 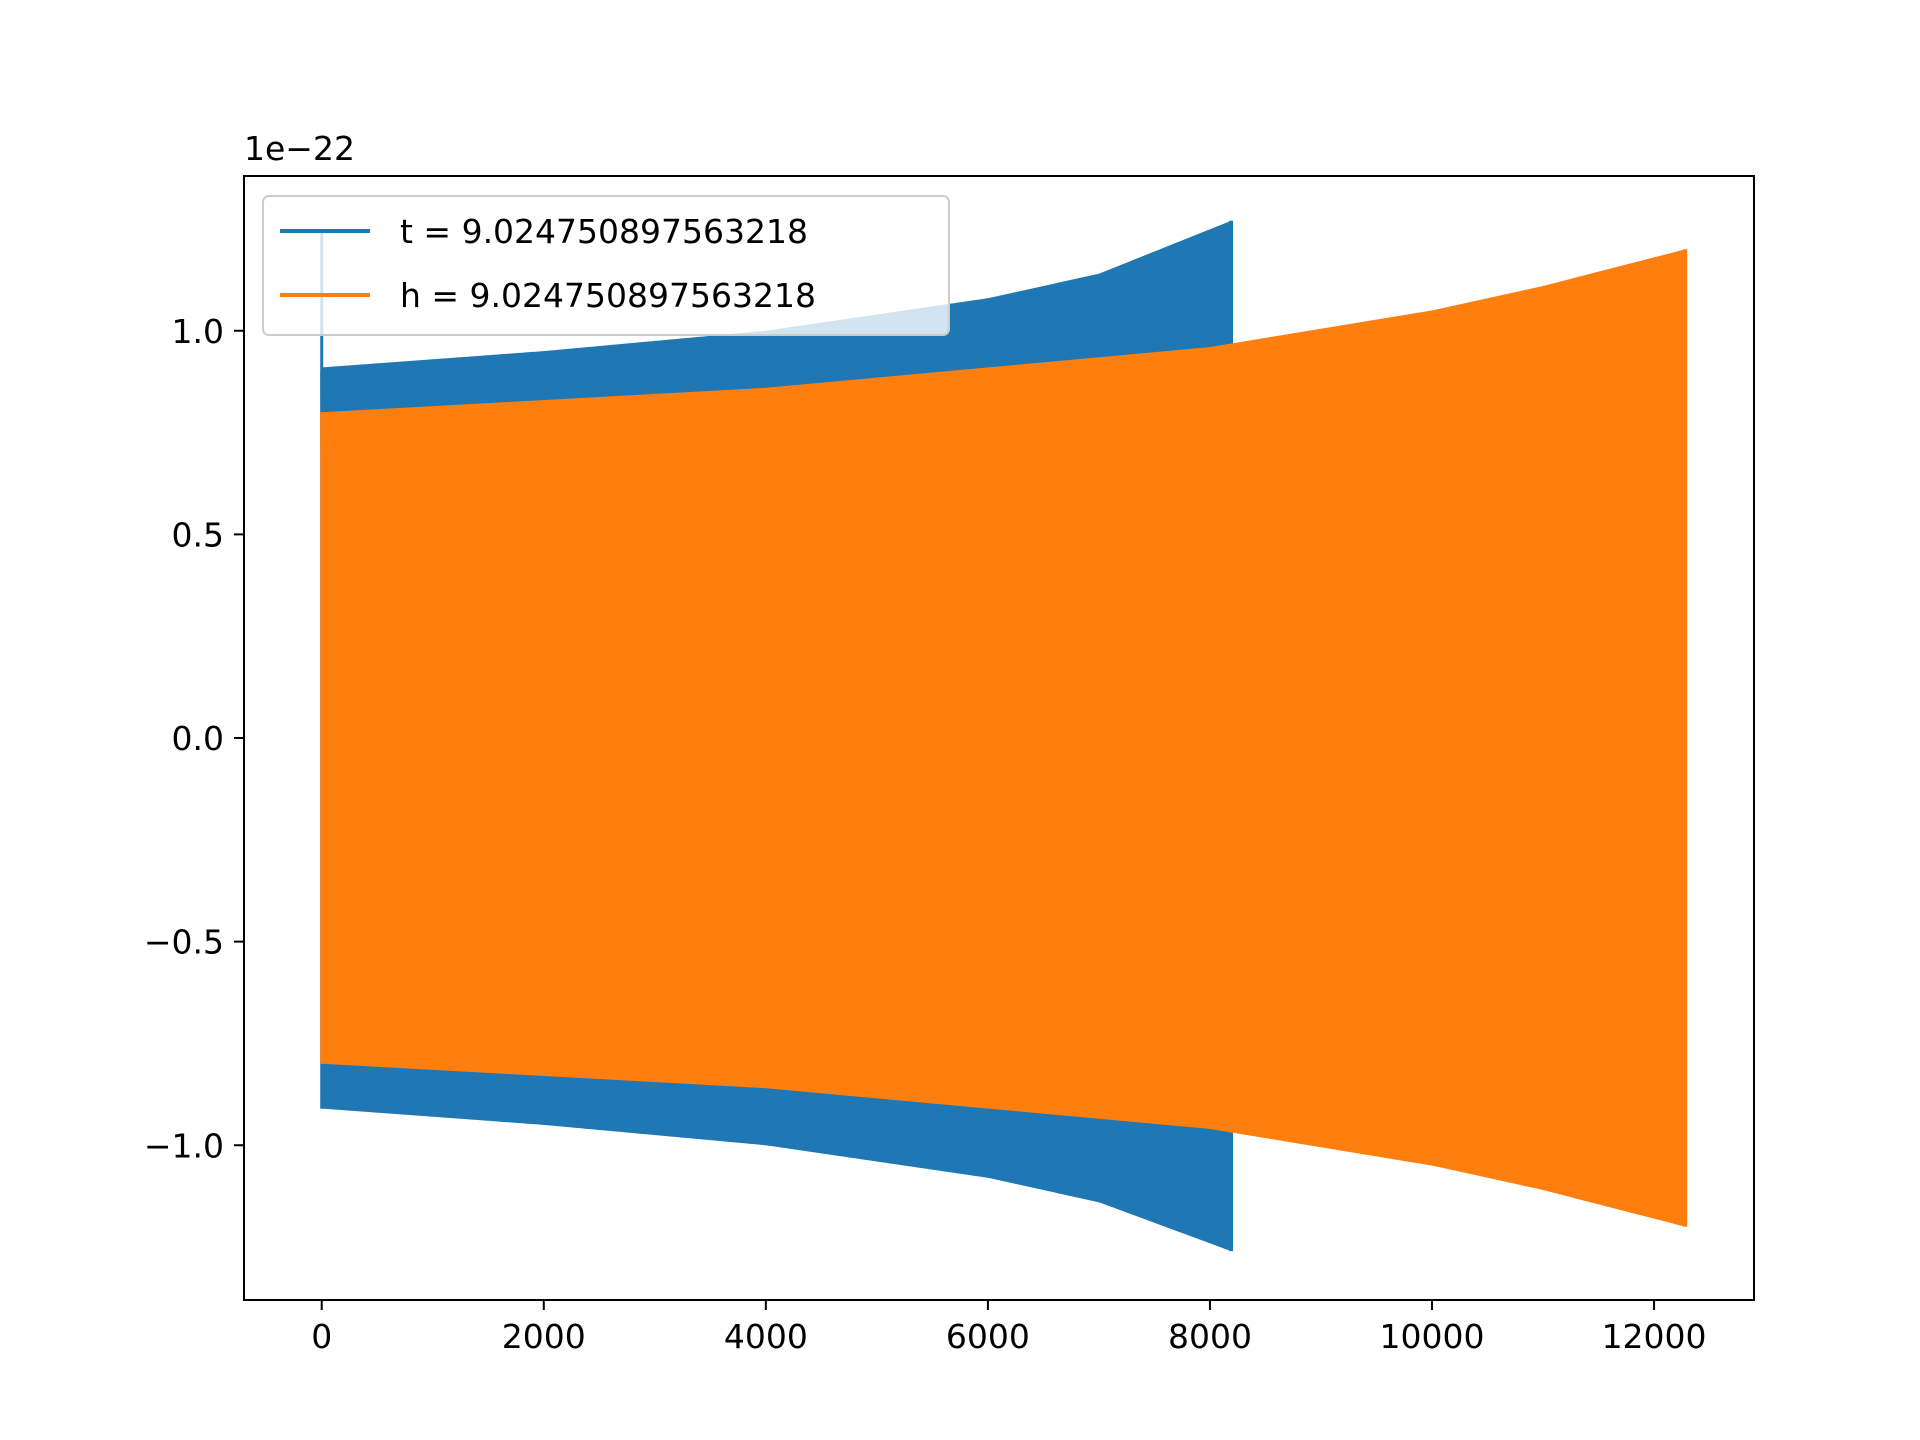 What do you see at coordinates (544, 1336) in the screenshot?
I see `x-tick-label: 2000` at bounding box center [544, 1336].